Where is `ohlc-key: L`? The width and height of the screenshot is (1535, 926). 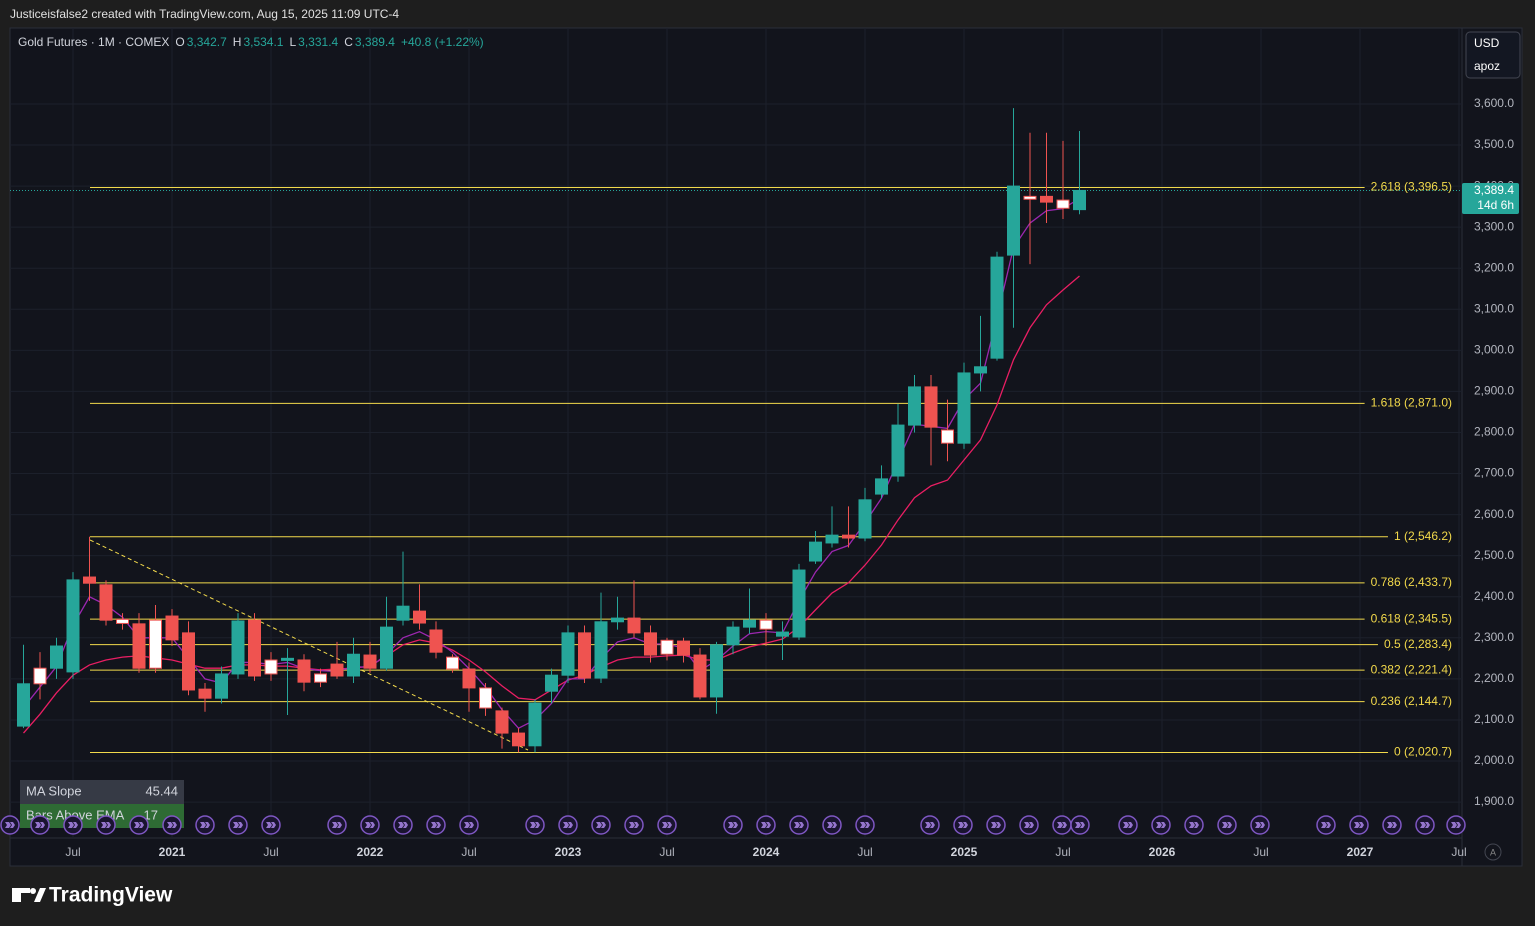
ohlc-key: L is located at coordinates (292, 42).